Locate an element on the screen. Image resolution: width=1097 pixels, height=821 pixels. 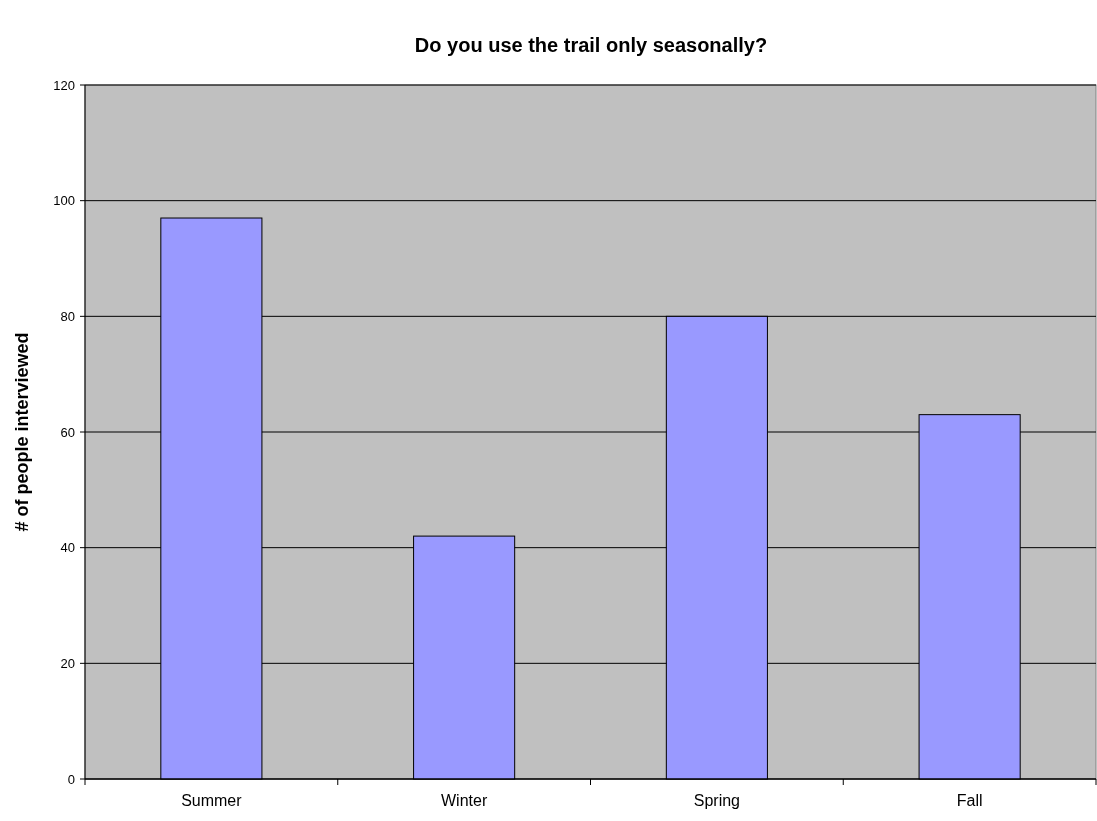
y-axis-title: # of people interviewed is located at coordinates (22, 432).